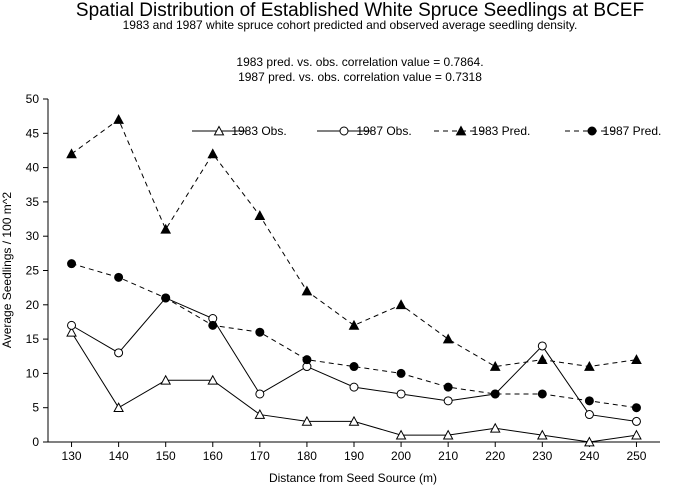 This screenshot has height=486, width=694. What do you see at coordinates (7, 270) in the screenshot?
I see `y-axis-label: Average Seedlings / 100 m^2` at bounding box center [7, 270].